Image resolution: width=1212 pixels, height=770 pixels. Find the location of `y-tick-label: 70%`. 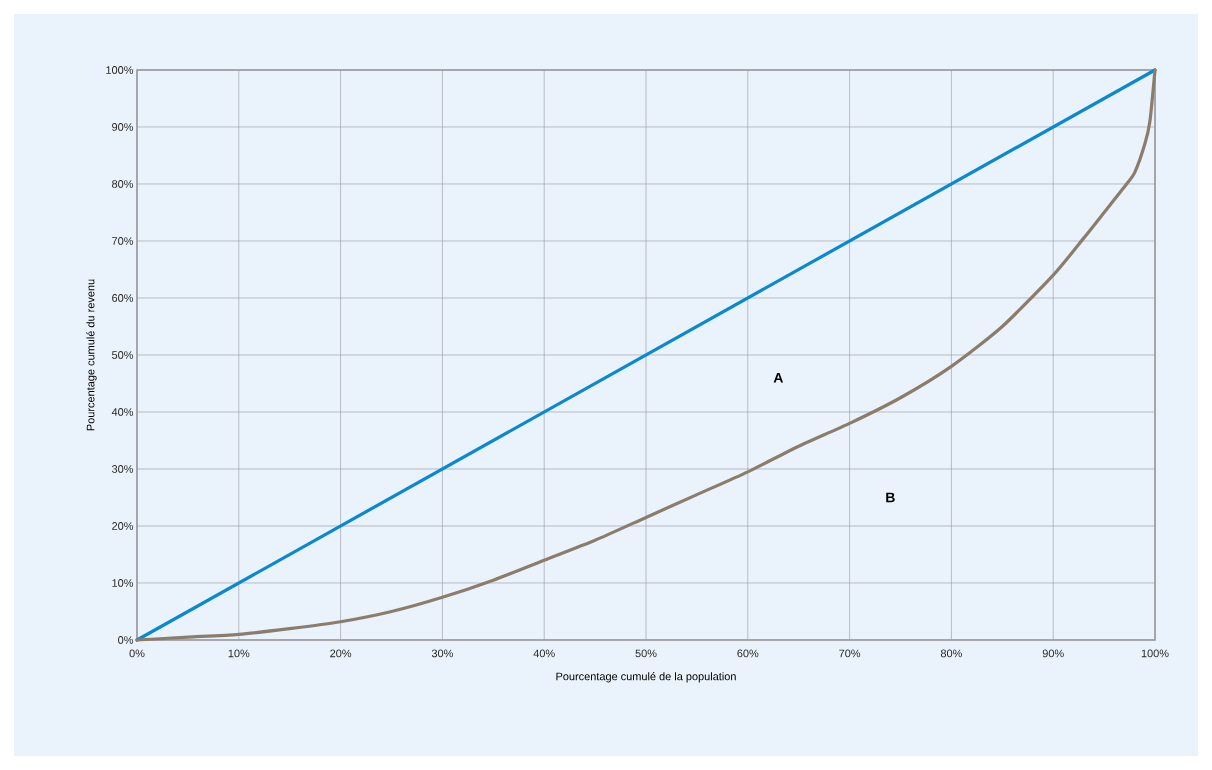

y-tick-label: 70% is located at coordinates (123, 241).